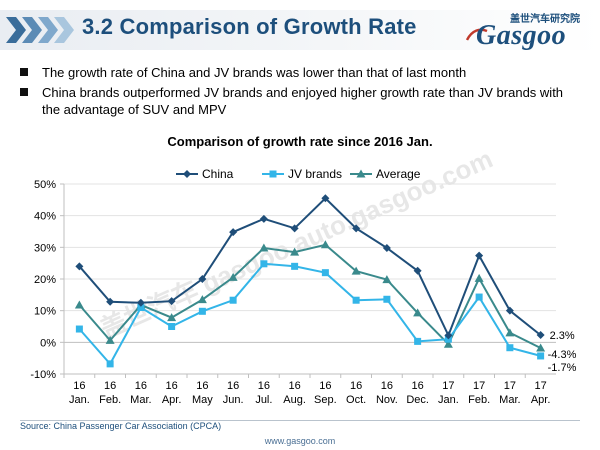 Image resolution: width=600 pixels, height=450 pixels. What do you see at coordinates (562, 368) in the screenshot?
I see `end-label-average: -1.7%` at bounding box center [562, 368].